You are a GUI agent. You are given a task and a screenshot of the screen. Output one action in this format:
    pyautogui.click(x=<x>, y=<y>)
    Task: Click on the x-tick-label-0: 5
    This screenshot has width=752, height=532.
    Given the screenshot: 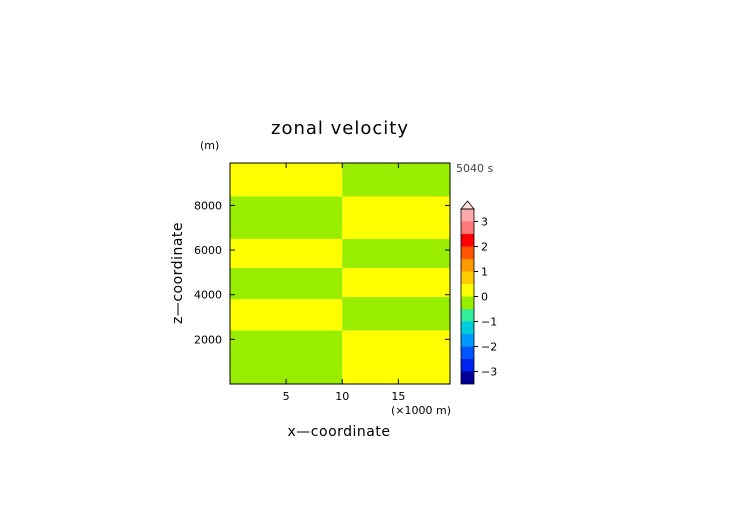 What is the action you would take?
    pyautogui.click(x=286, y=396)
    